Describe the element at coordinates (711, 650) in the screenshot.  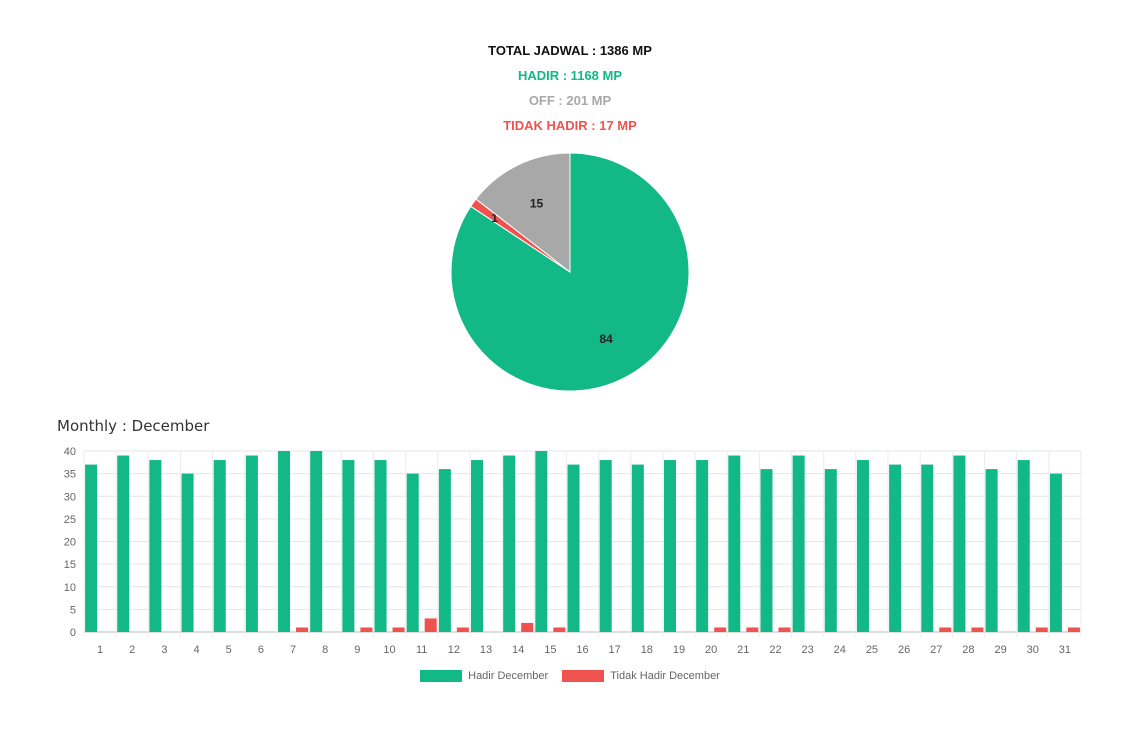
I see `x-tick-label: 20` at that location.